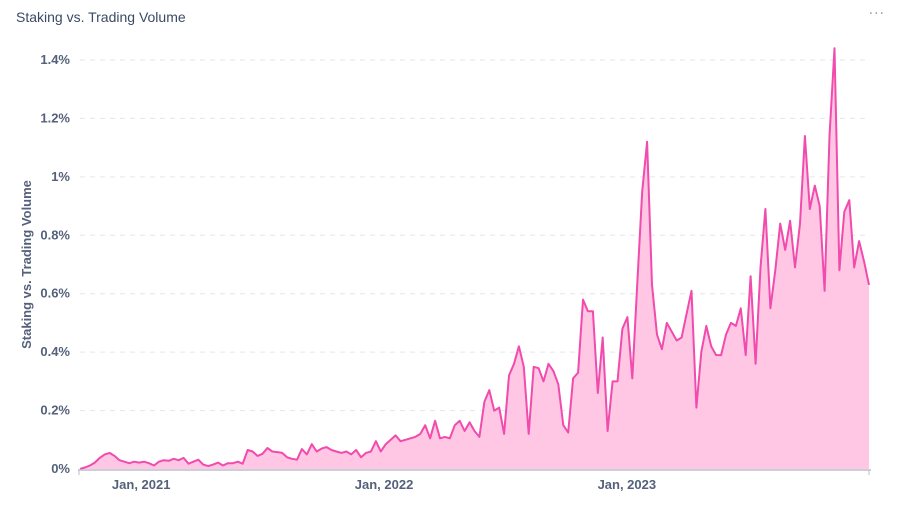  Describe the element at coordinates (55, 59) in the screenshot. I see `y-tick-label: 1.4%` at that location.